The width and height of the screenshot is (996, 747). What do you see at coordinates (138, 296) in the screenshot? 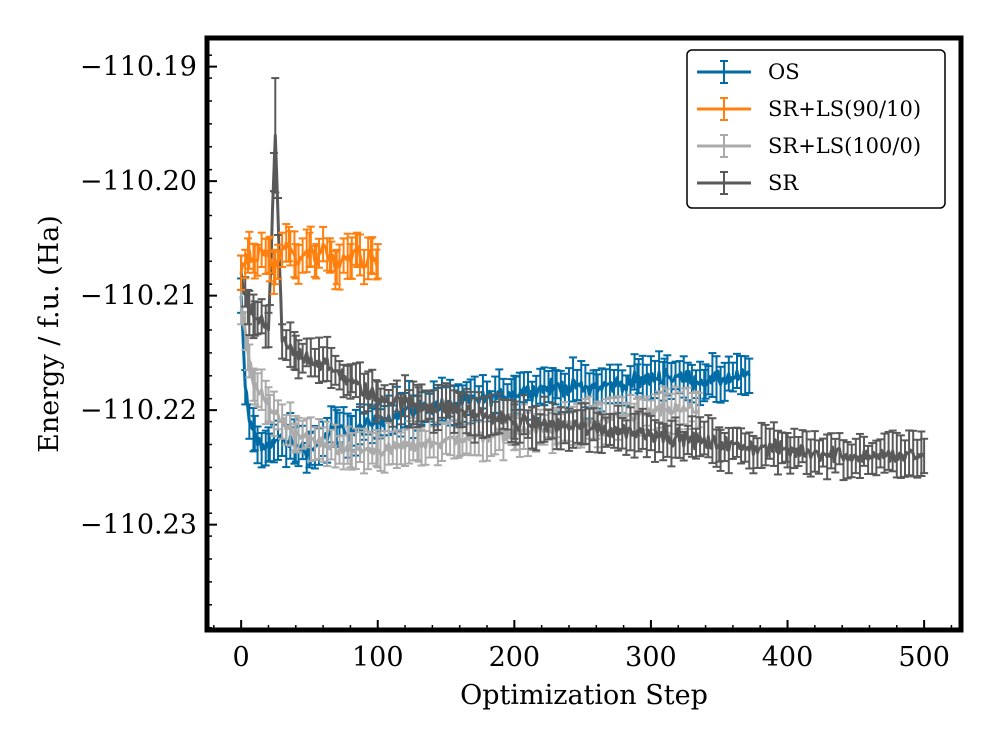
I see `y-tick-label: −110.21` at bounding box center [138, 296].